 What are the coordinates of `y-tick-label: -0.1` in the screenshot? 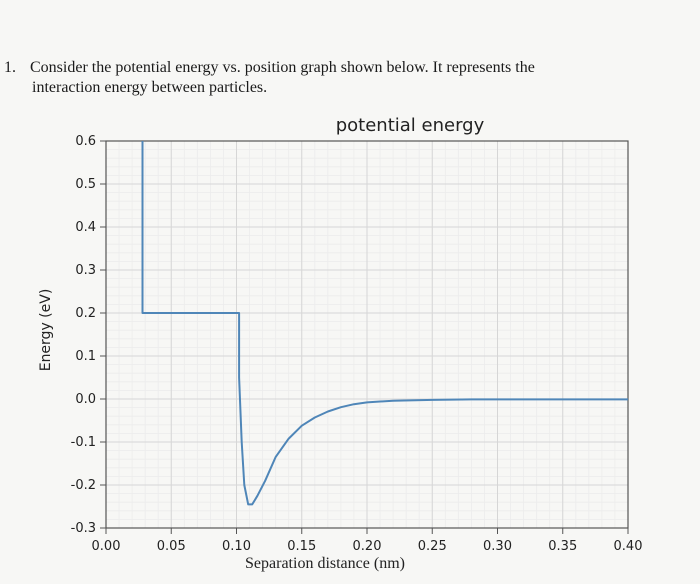 It's located at (83, 442).